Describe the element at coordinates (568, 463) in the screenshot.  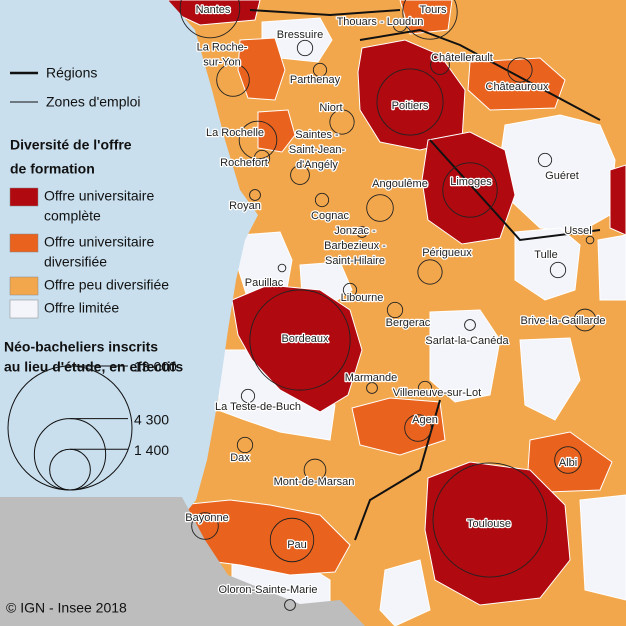
I see `place-label: Albi` at that location.